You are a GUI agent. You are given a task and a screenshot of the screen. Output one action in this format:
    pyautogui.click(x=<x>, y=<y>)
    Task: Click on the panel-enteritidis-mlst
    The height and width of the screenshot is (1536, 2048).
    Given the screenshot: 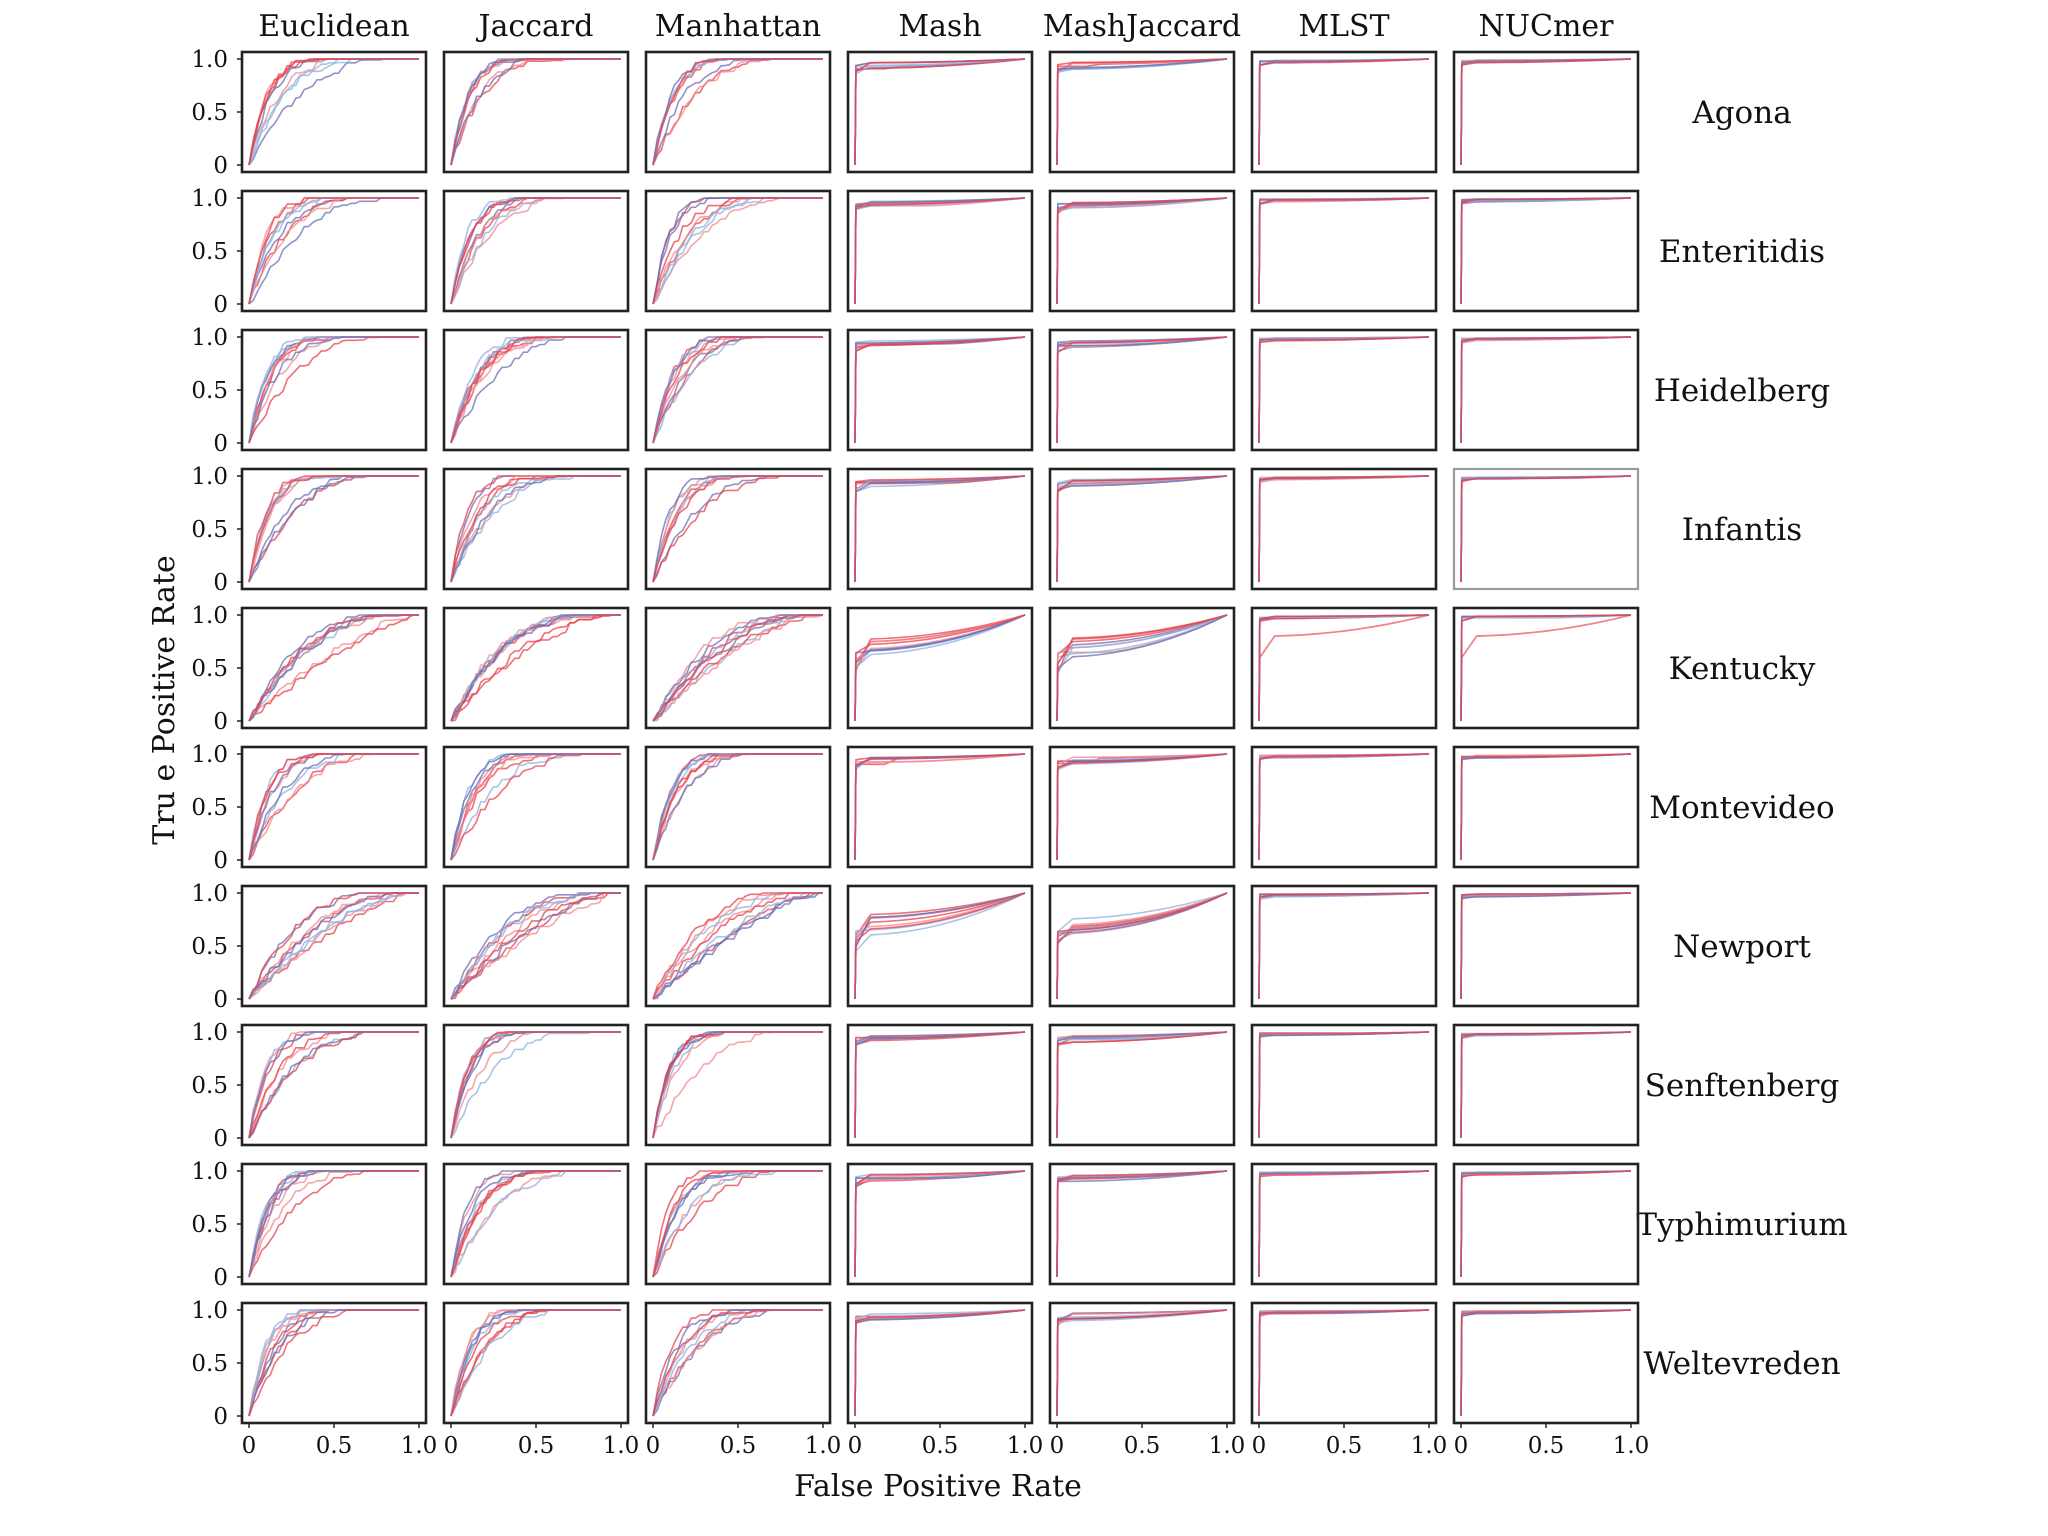 What is the action you would take?
    pyautogui.click(x=1344, y=251)
    